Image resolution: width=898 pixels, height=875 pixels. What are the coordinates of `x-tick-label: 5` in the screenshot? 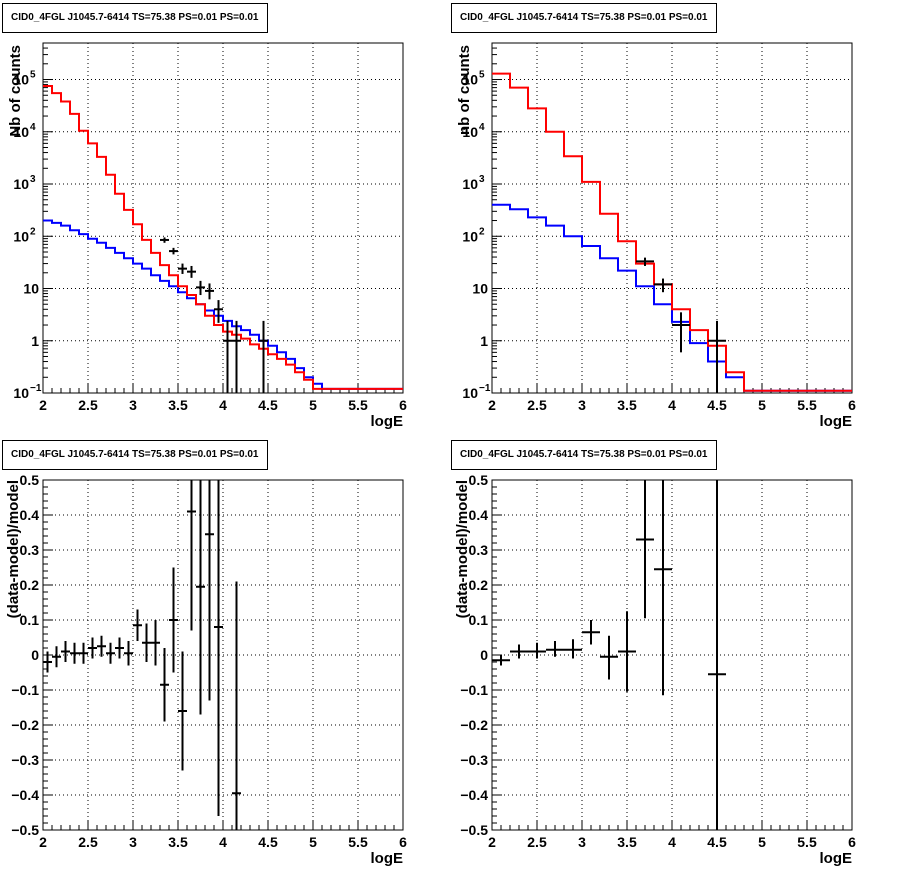 It's located at (762, 405).